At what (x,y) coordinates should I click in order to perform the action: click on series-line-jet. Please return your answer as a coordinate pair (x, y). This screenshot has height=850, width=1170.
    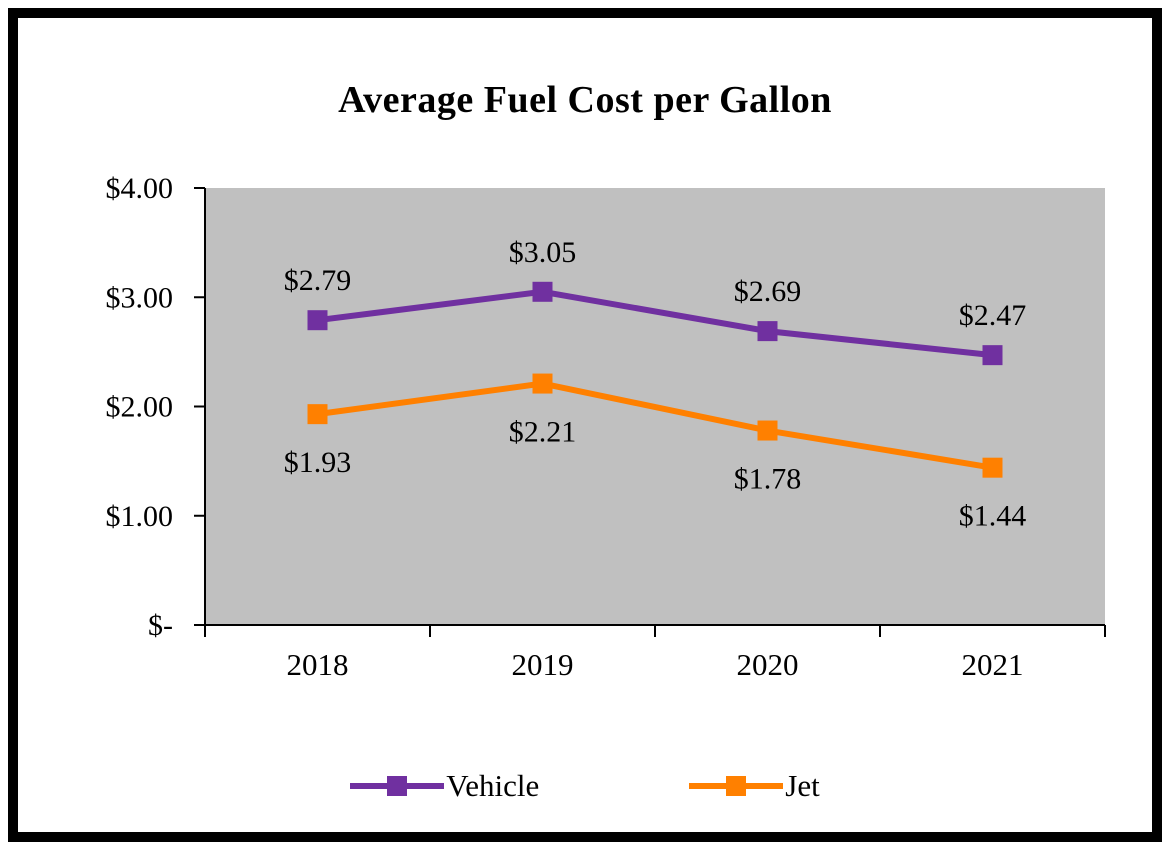
    Looking at the image, I should click on (655, 425).